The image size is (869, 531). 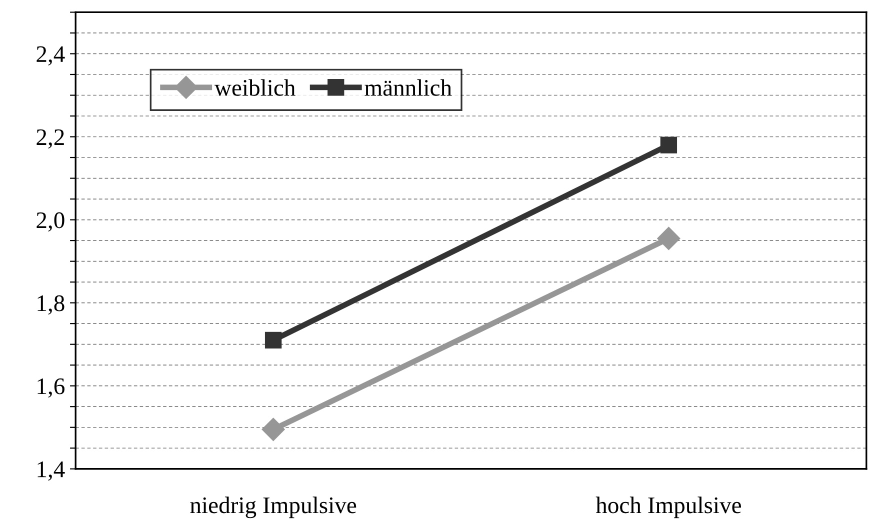 I want to click on legend-label: weiblich, so click(x=255, y=87).